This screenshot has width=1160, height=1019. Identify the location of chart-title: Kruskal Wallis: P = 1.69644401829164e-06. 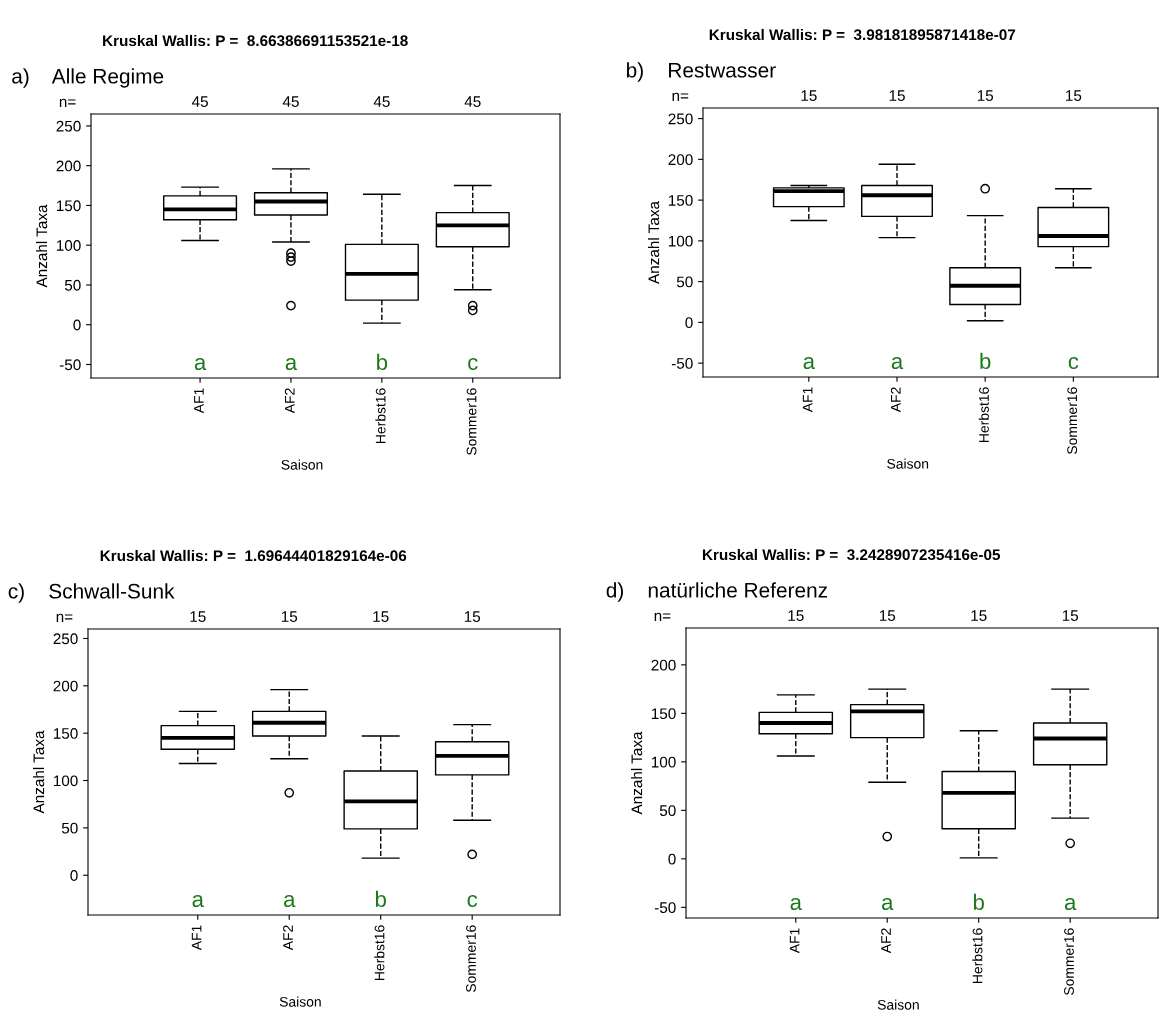
(253, 555).